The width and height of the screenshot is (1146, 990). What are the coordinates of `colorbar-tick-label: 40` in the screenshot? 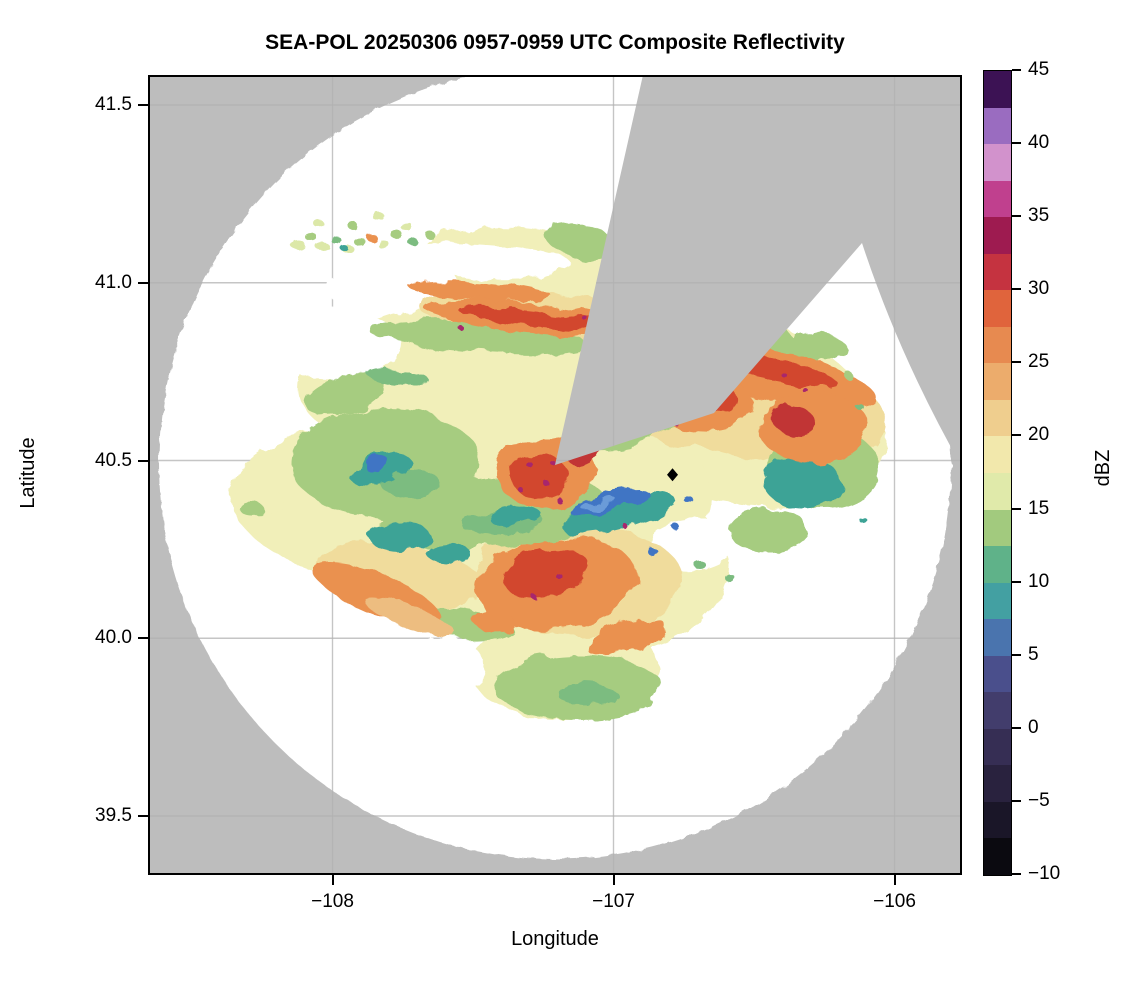 It's located at (1039, 143).